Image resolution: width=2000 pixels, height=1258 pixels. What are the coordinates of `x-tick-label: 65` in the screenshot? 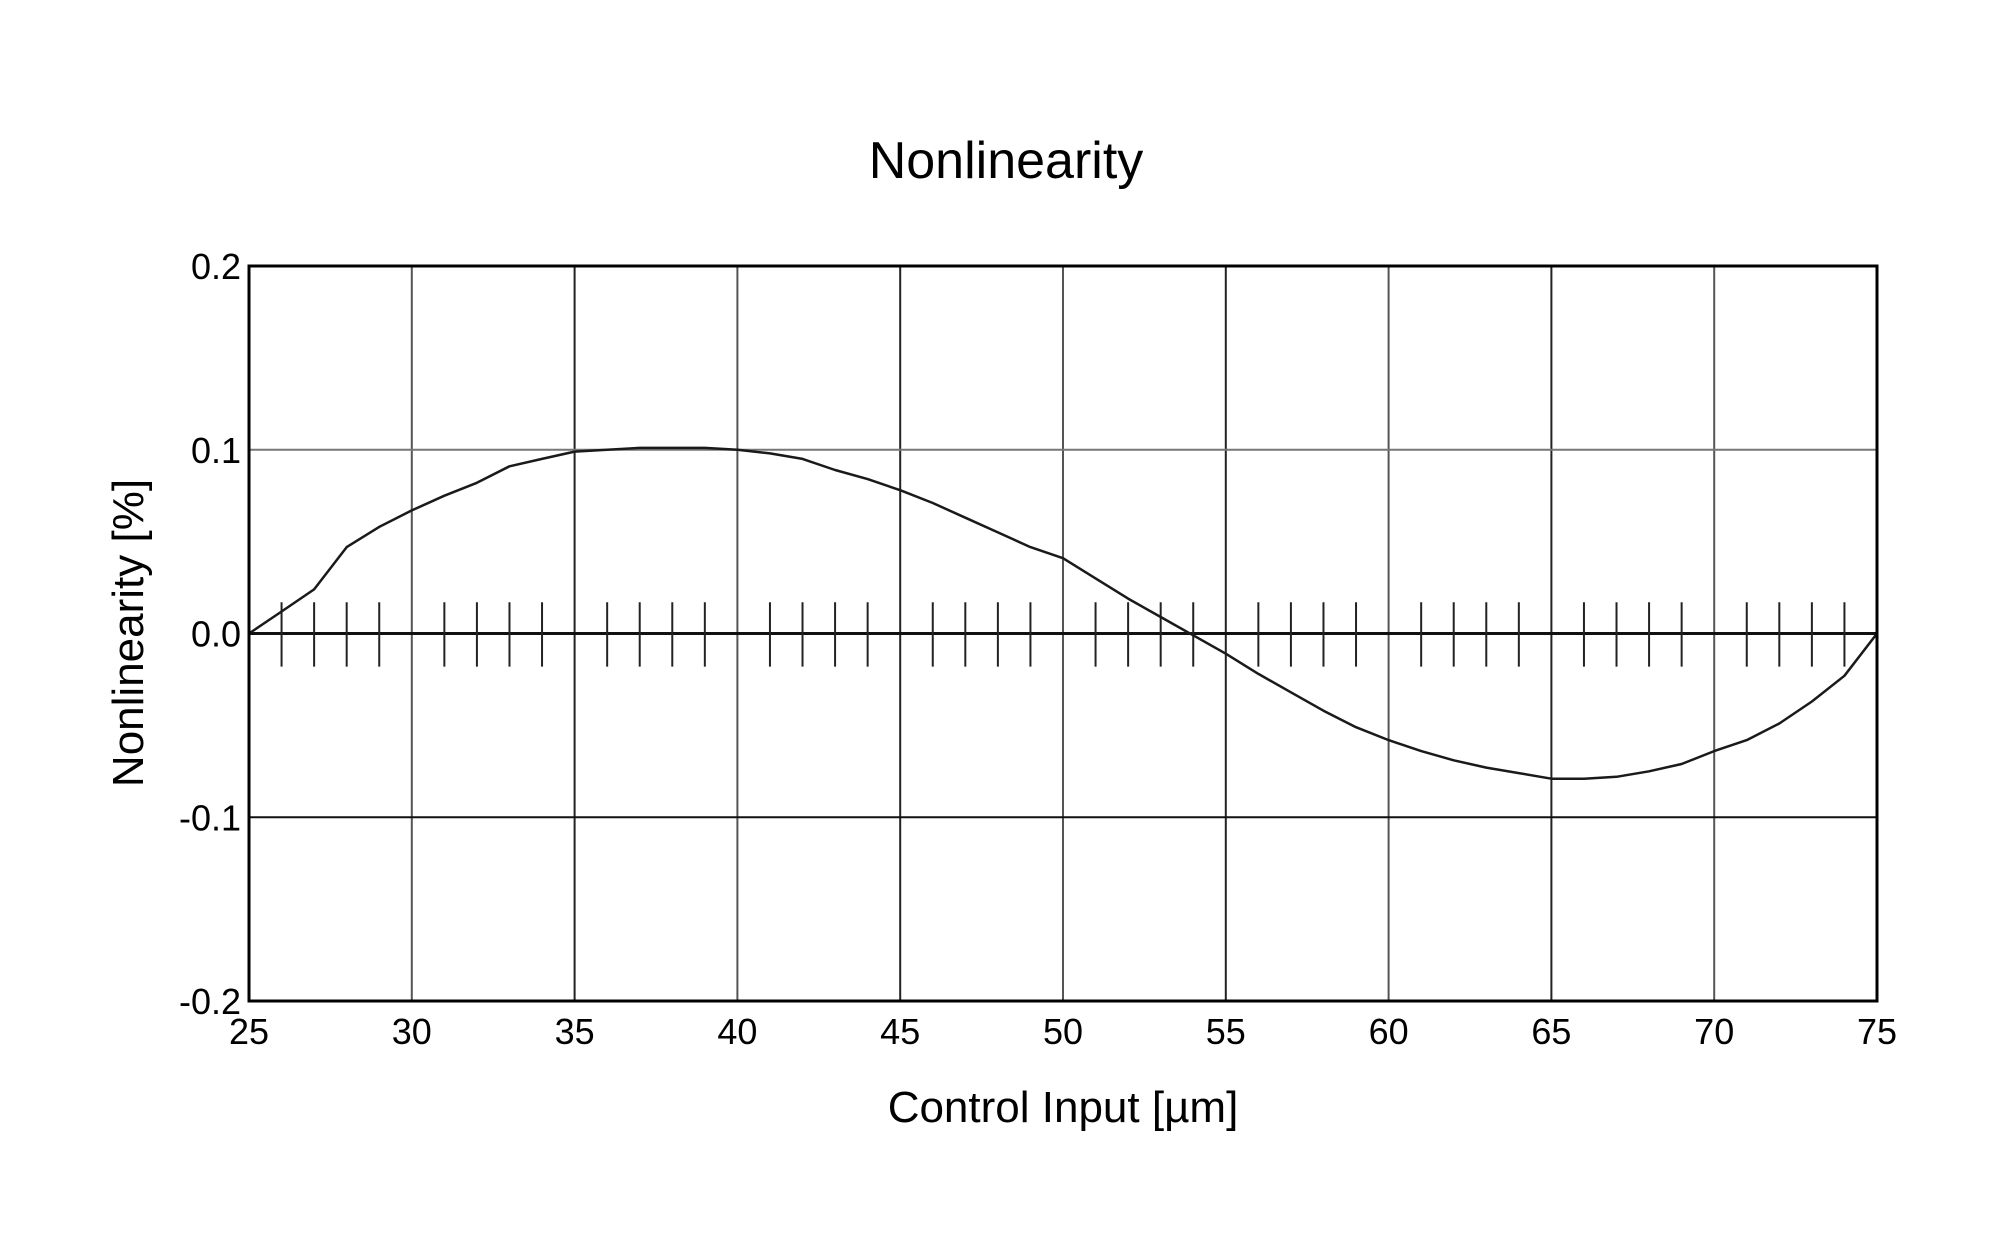 It's located at (1551, 1031).